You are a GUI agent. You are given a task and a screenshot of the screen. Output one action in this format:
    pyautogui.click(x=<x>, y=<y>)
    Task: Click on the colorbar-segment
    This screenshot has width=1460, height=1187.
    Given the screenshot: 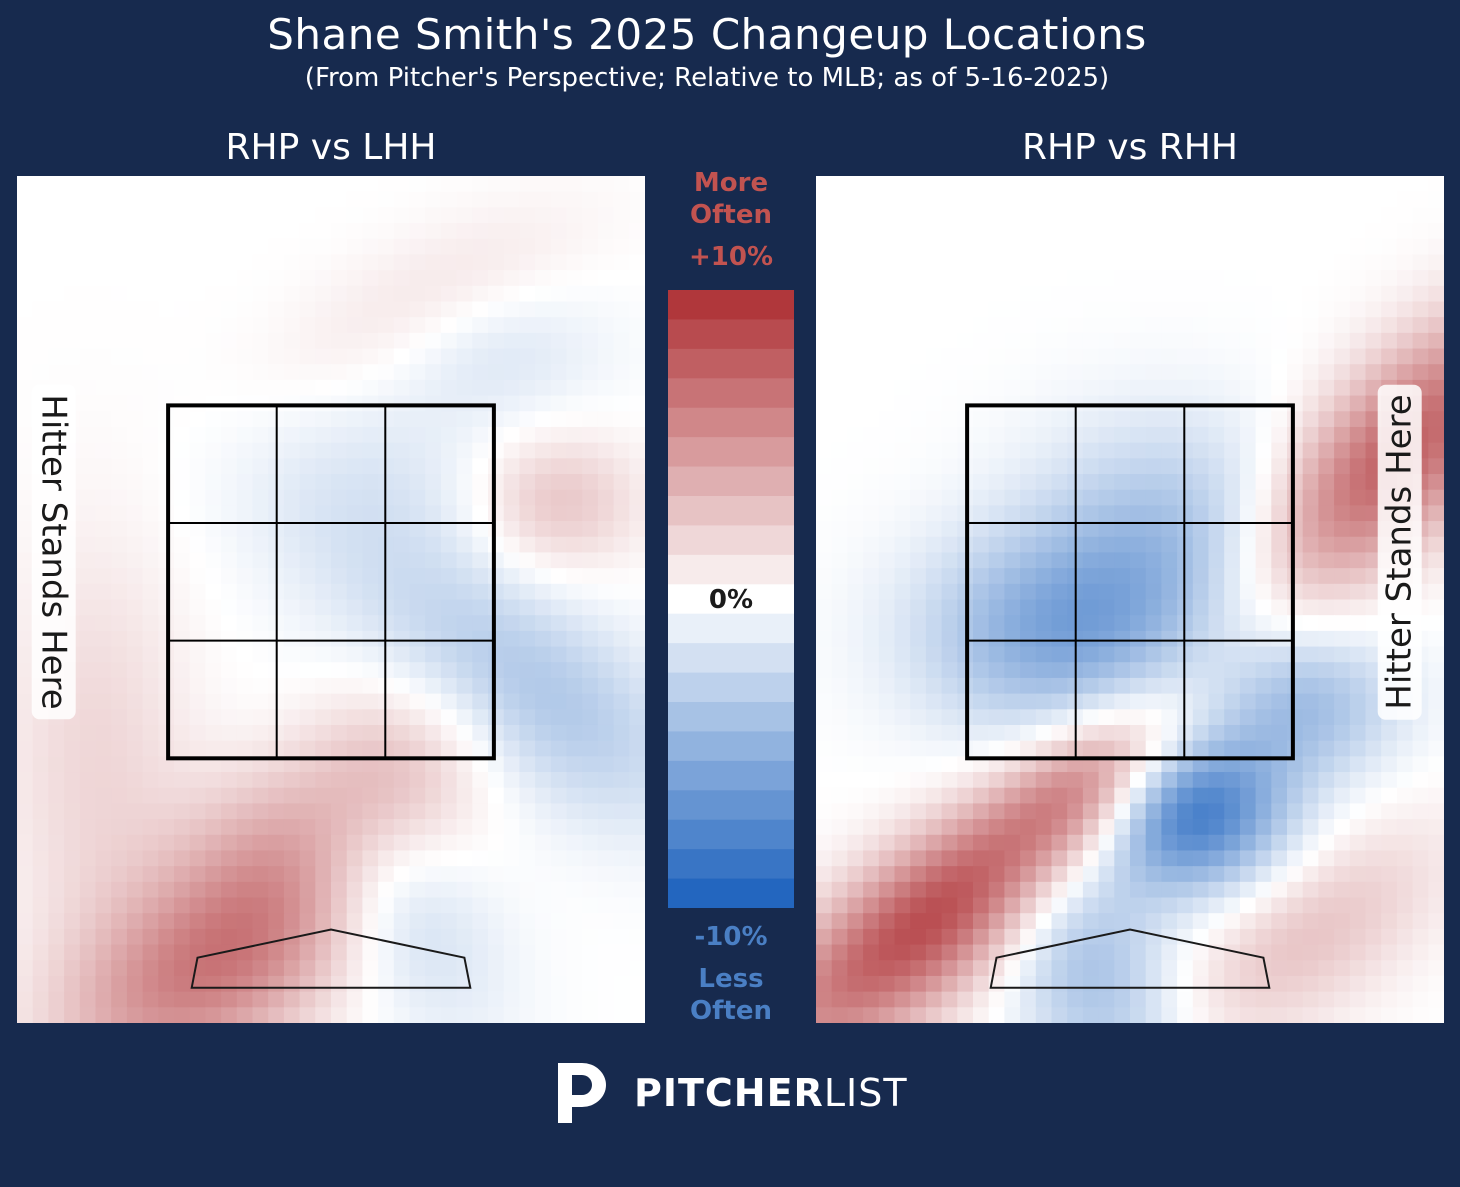 What is the action you would take?
    pyautogui.click(x=731, y=864)
    